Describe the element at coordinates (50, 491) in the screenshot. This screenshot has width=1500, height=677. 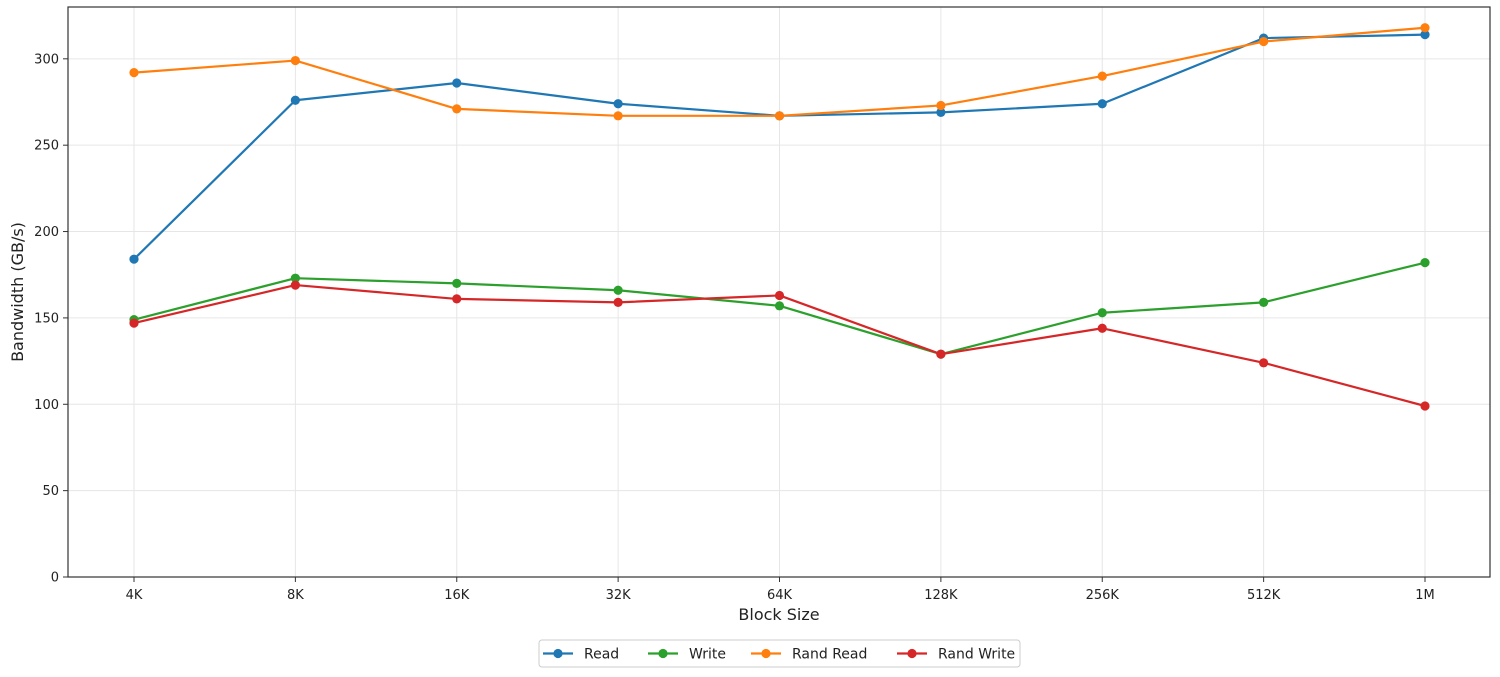
I see `y-tick-label: 50` at that location.